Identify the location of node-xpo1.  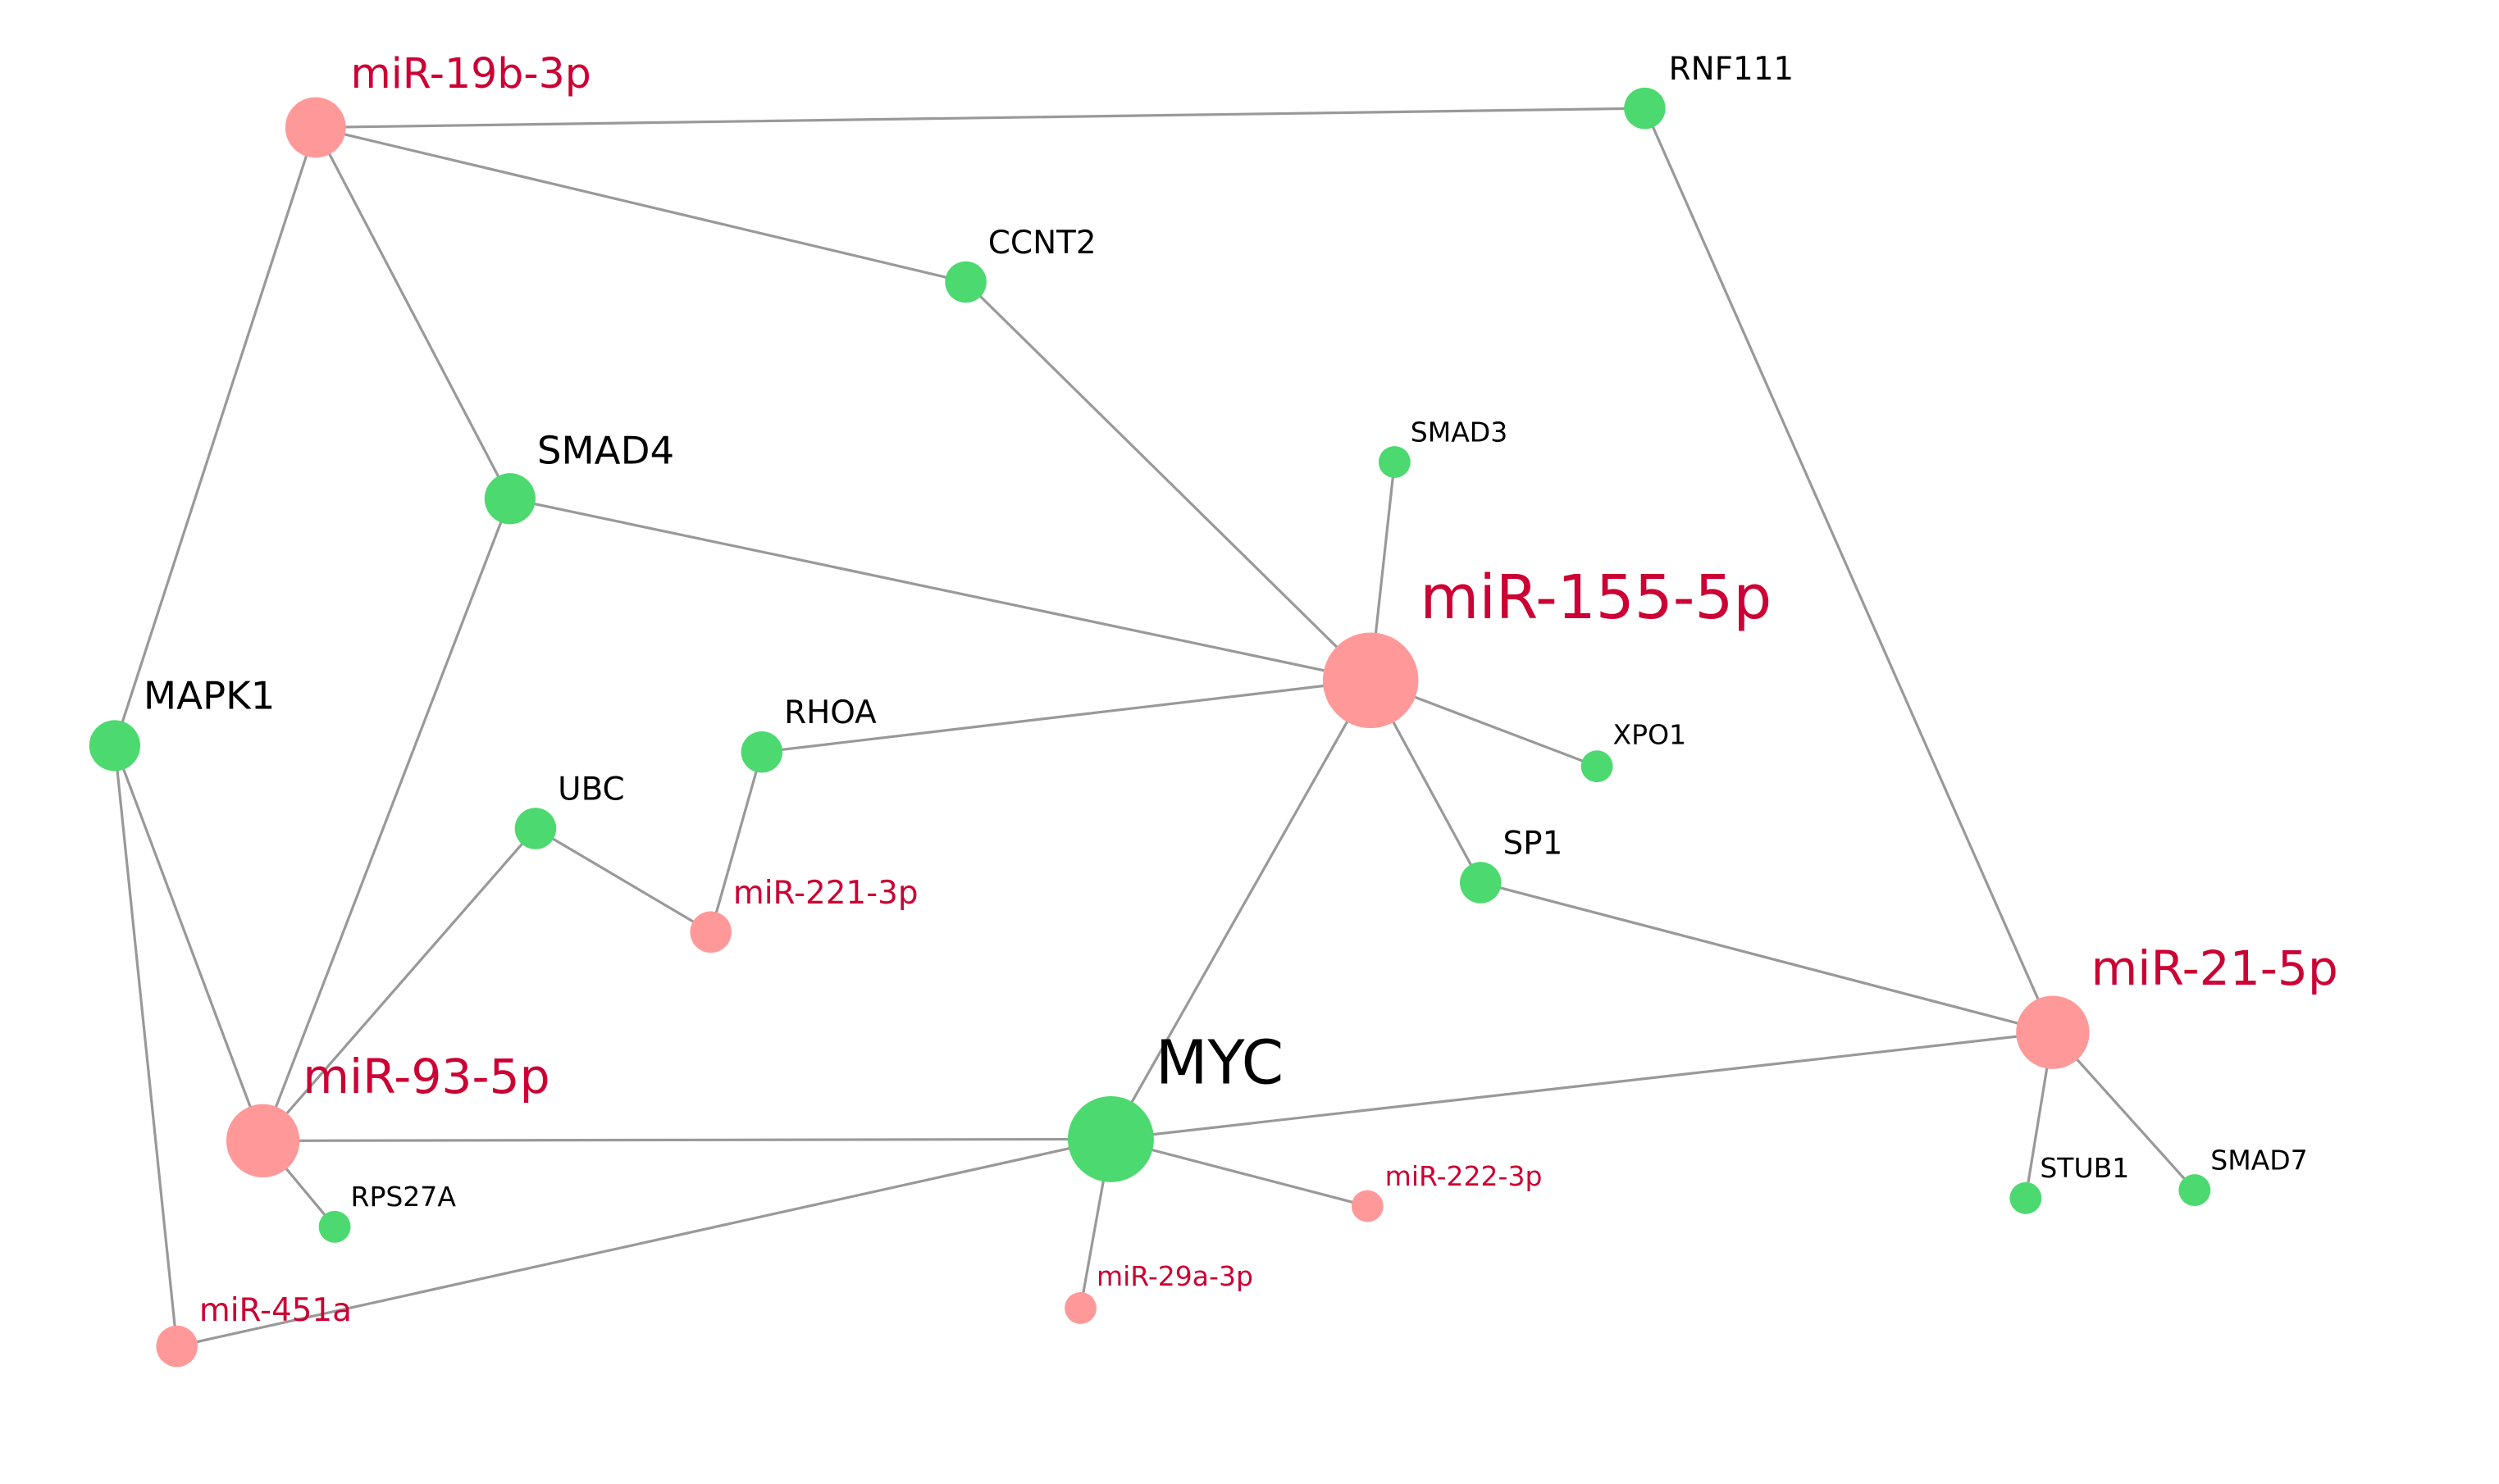
(1596, 766).